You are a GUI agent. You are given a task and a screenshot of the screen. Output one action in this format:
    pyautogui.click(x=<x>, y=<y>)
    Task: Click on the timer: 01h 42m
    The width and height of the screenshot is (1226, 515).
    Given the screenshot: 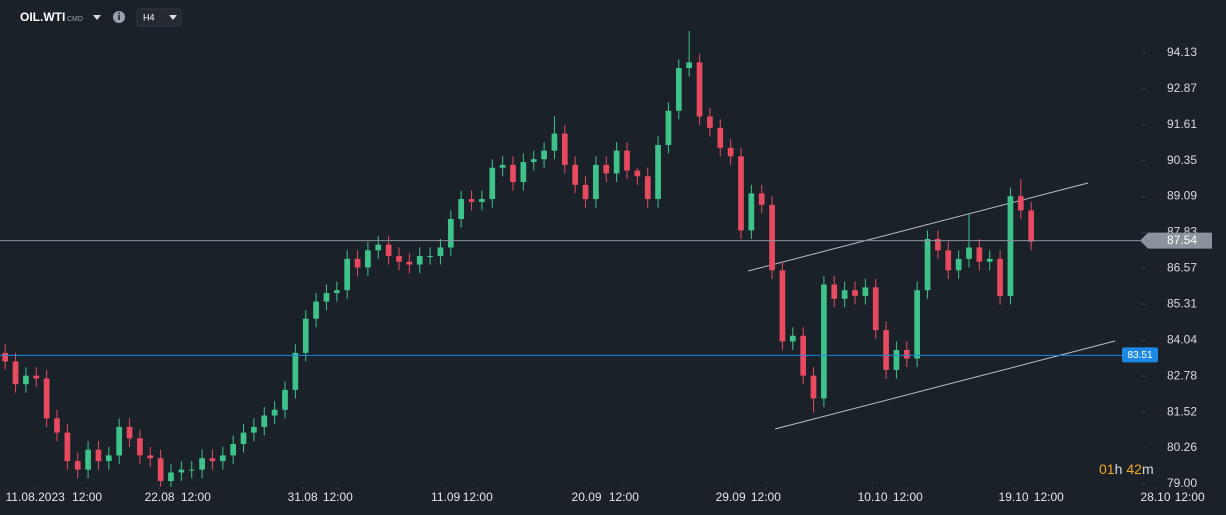 What is the action you would take?
    pyautogui.click(x=1126, y=469)
    